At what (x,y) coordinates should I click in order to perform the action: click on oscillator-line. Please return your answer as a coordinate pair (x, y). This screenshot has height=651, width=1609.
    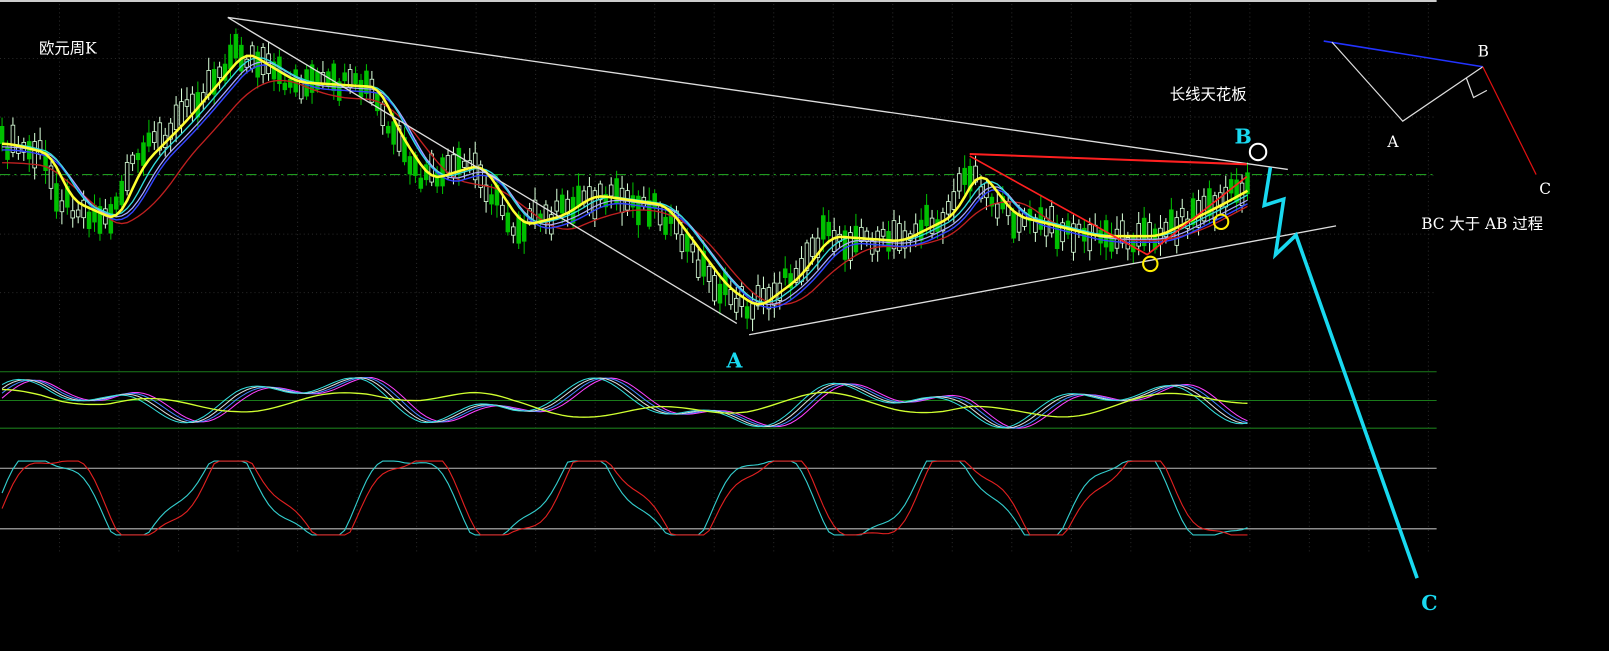
    Looking at the image, I should click on (624, 403).